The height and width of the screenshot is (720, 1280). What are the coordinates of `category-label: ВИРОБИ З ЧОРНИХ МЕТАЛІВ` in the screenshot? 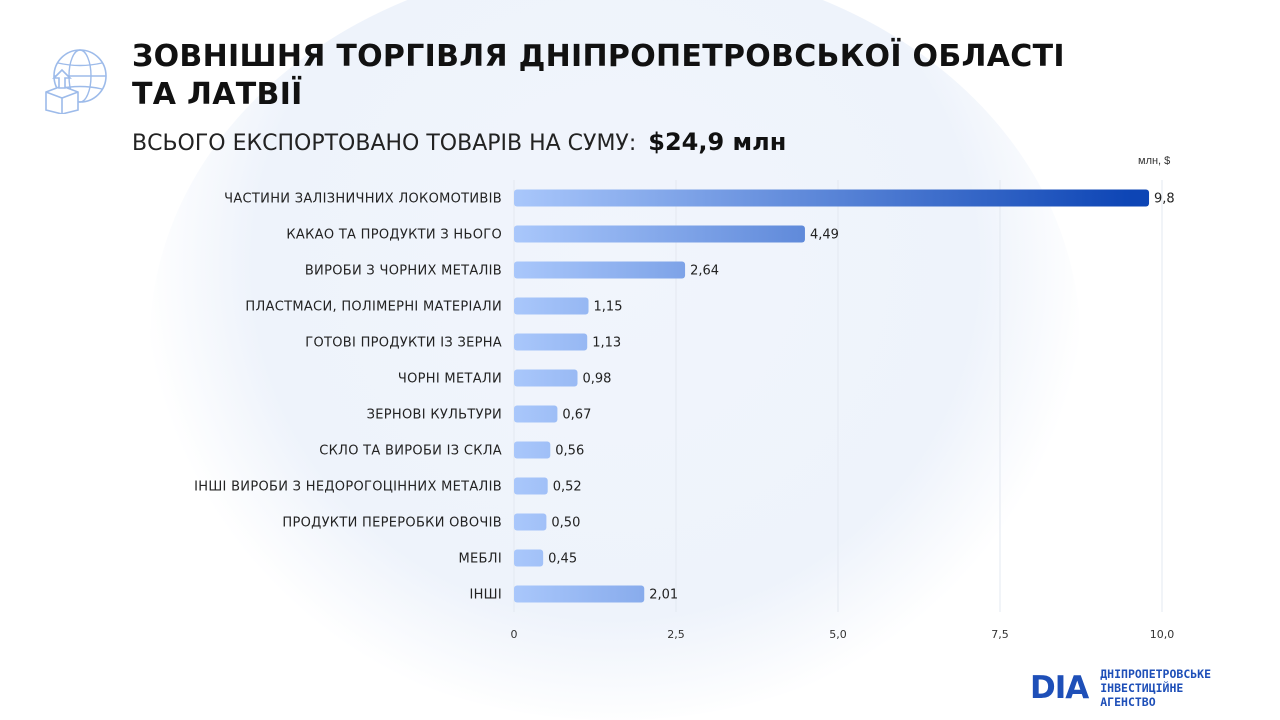 It's located at (403, 271).